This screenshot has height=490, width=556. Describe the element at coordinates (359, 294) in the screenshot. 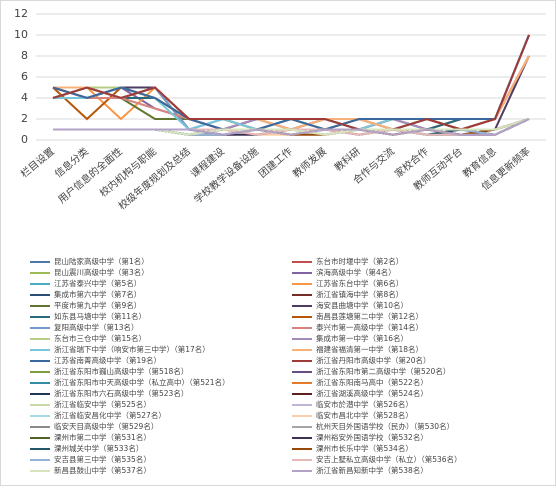

I see `legend-label: 浙江省镇海中学（第8名）` at that location.